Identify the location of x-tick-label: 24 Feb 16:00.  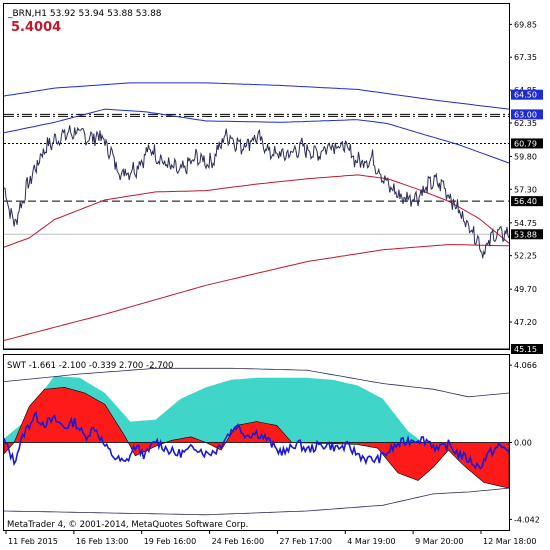
(238, 541).